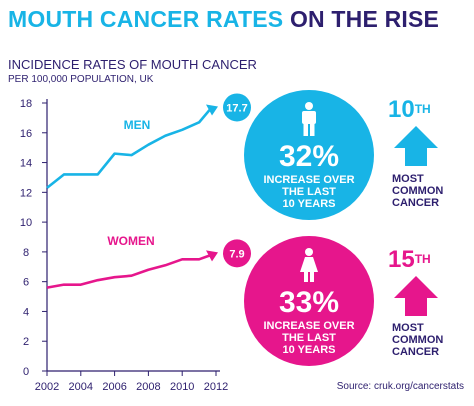  I want to click on chart-unit: PER 100,000 POPULATION, UK, so click(81, 79).